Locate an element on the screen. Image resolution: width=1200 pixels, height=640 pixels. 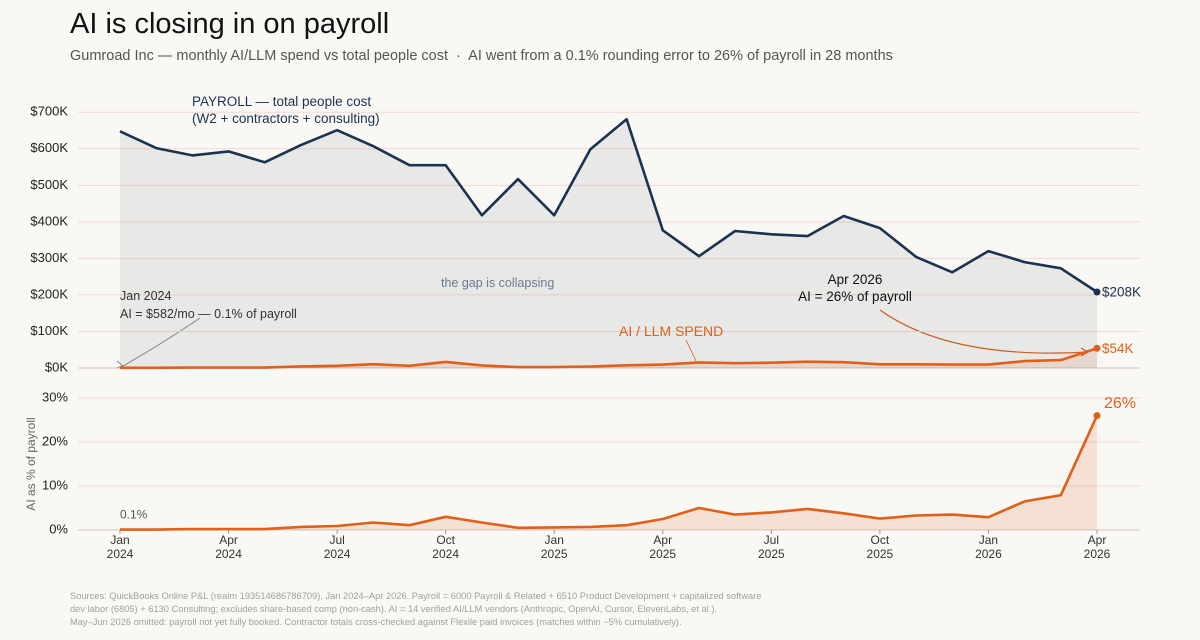
x-tick-label: Oct 2025 is located at coordinates (880, 547).